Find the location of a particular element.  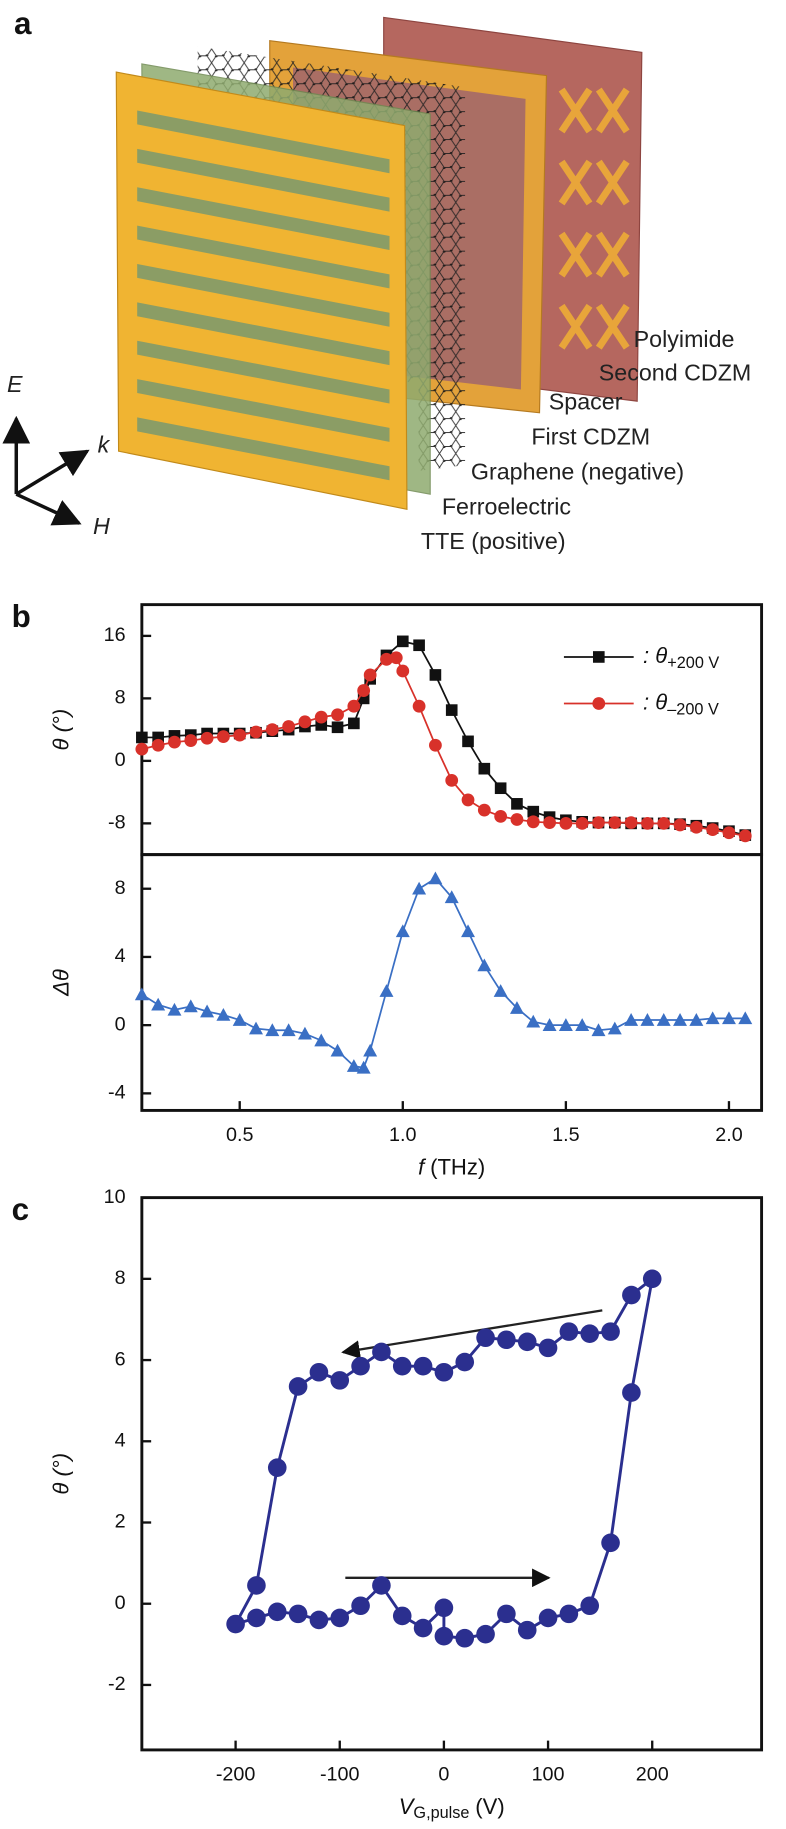

axis-symbol: E is located at coordinates (15, 384).